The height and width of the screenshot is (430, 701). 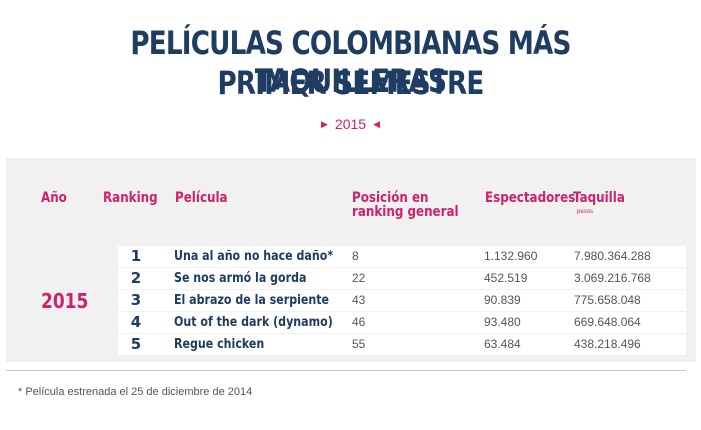 What do you see at coordinates (585, 212) in the screenshot?
I see `header-boxoffice-unit: pesos` at bounding box center [585, 212].